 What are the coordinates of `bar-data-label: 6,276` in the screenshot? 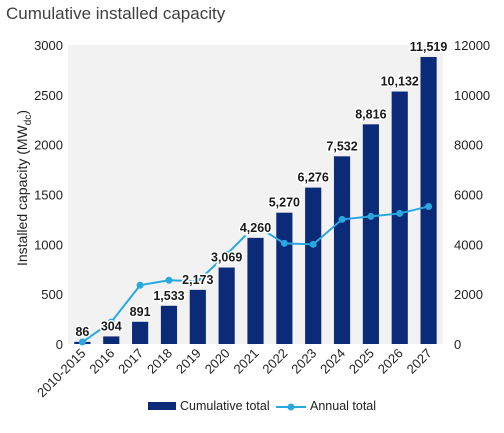 It's located at (313, 178).